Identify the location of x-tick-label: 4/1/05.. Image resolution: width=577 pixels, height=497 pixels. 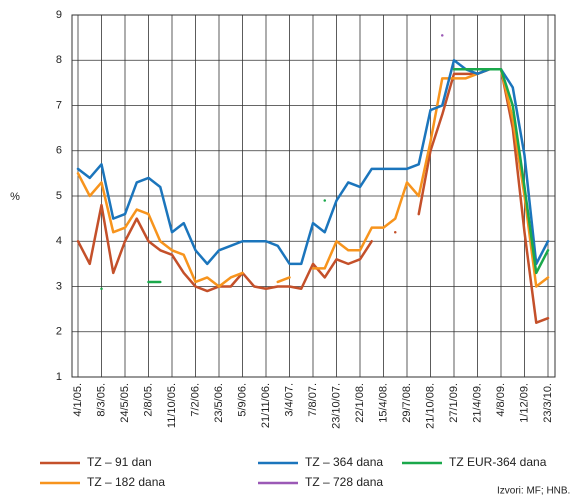
(78, 400).